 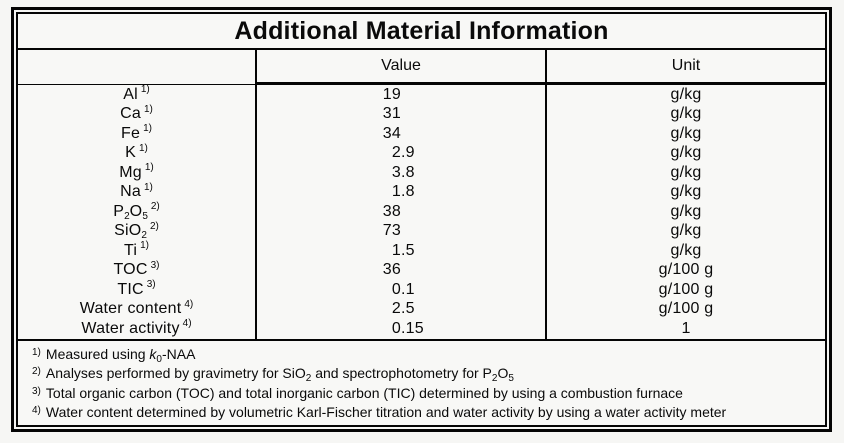 I want to click on value-fraction-part: .9, so click(x=408, y=153).